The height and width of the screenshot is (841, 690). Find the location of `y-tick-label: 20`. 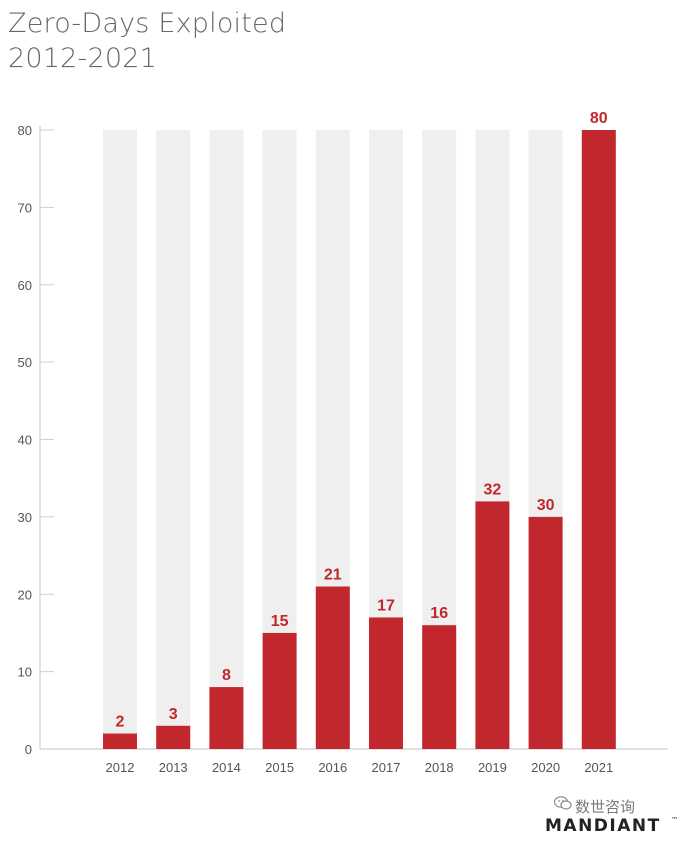

y-tick-label: 20 is located at coordinates (25, 594).